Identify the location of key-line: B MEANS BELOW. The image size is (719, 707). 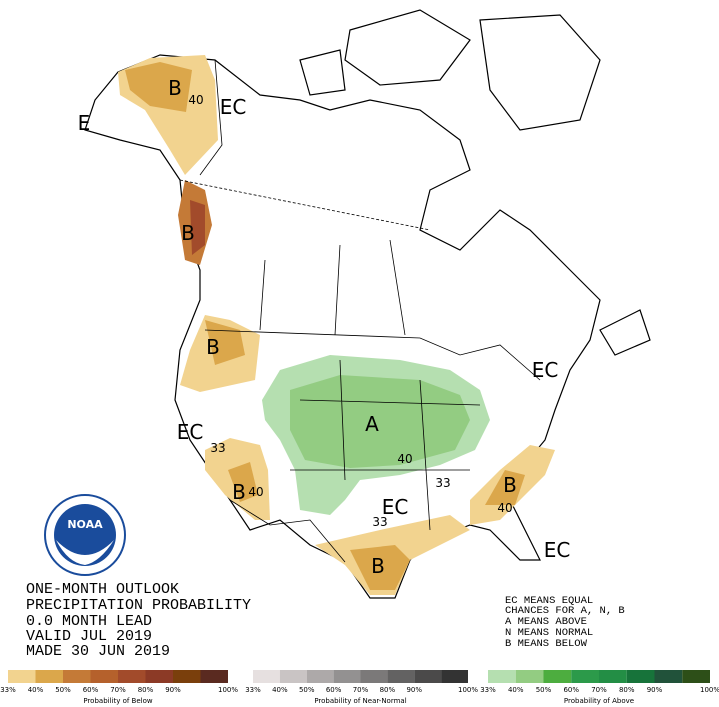
(546, 644).